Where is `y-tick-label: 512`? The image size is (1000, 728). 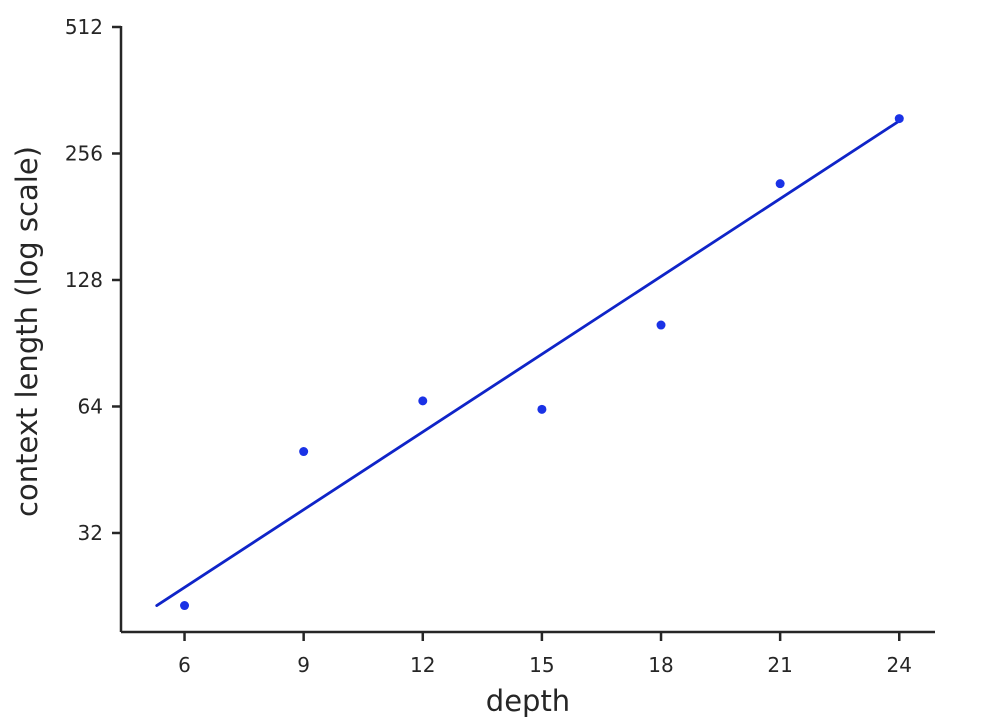
y-tick-label: 512 is located at coordinates (84, 27).